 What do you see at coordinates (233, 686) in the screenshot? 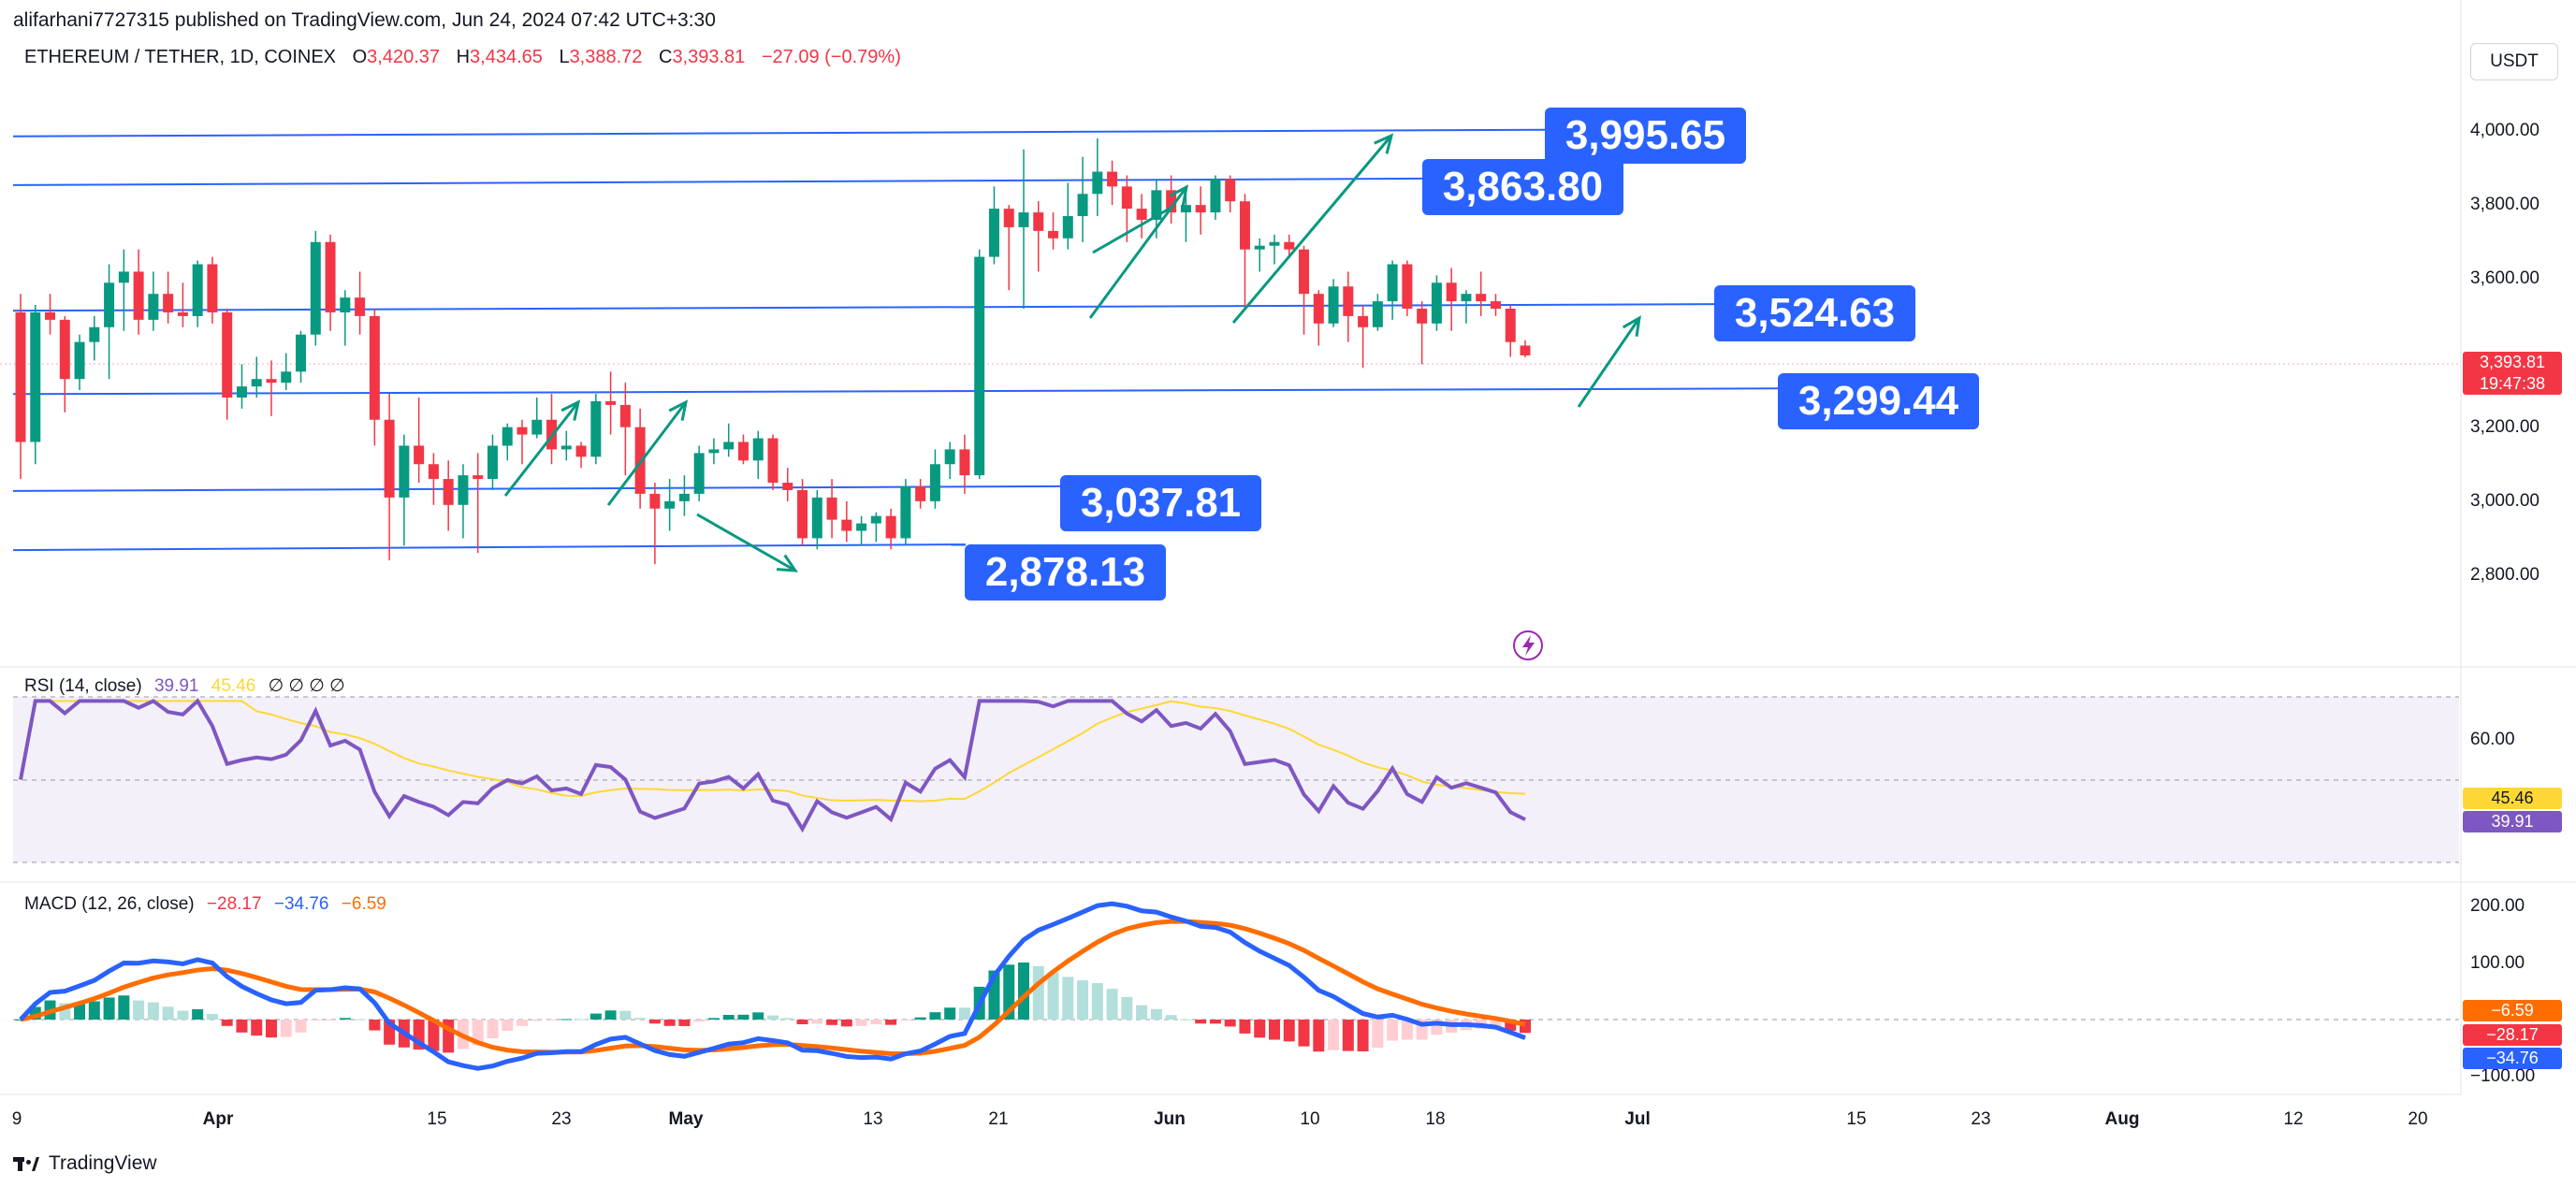
I see `rsi-ma-value: 45.46` at bounding box center [233, 686].